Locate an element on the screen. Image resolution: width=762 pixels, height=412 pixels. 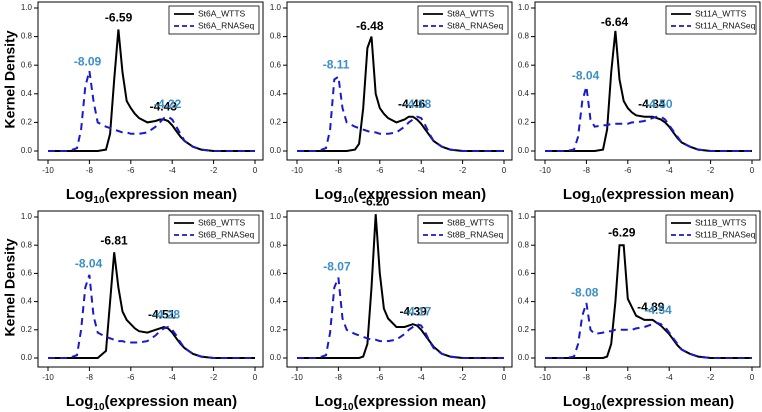
legend: St6A_WTTS St6A_RNASeq is located at coordinates (214, 20).